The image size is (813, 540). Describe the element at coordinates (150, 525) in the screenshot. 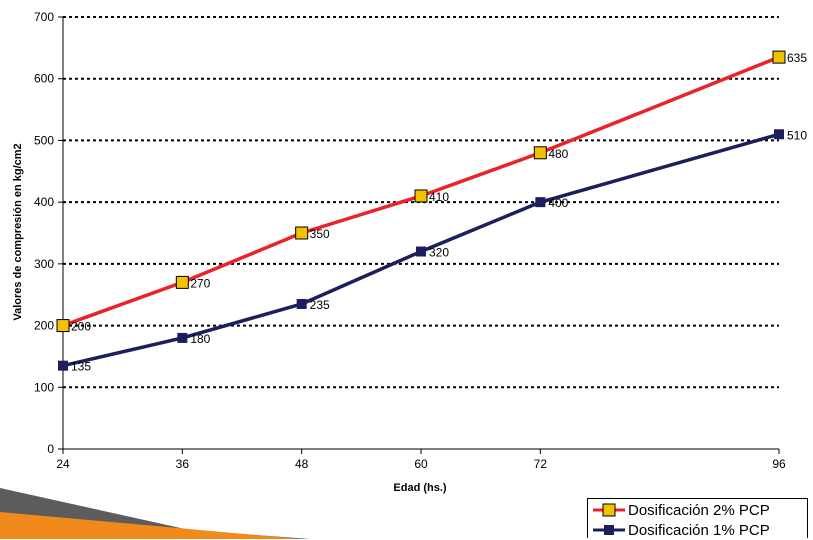

I see `decorative-orange-band` at that location.